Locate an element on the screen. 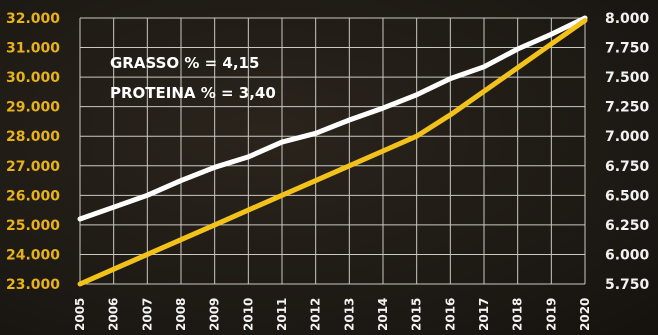 This screenshot has width=658, height=335. right-tick-label: 8.000 is located at coordinates (627, 19).